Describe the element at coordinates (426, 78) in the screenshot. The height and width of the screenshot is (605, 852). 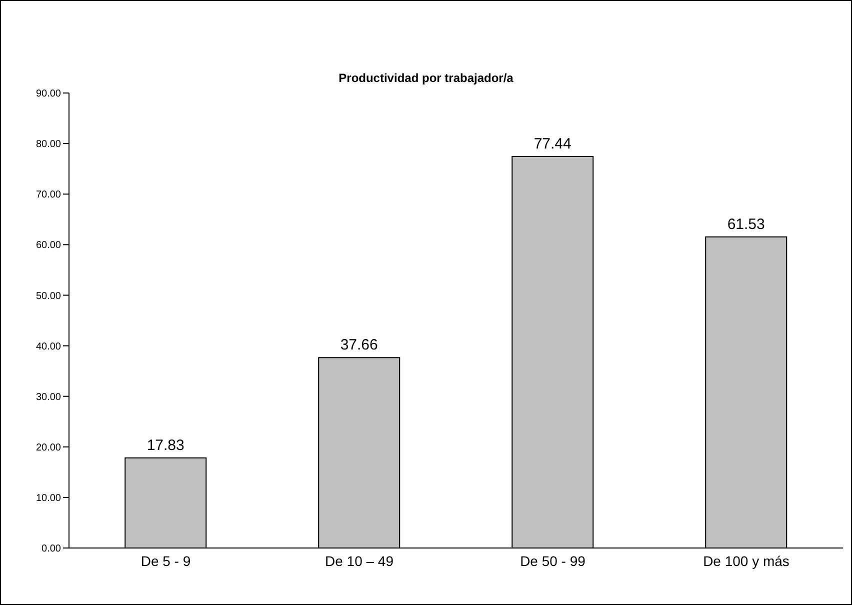
I see `chart-title: Productividad por trabajador/a` at that location.